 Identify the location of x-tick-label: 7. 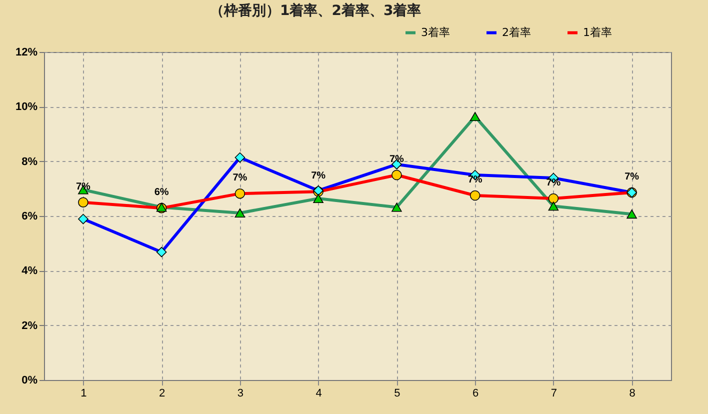
(553, 394).